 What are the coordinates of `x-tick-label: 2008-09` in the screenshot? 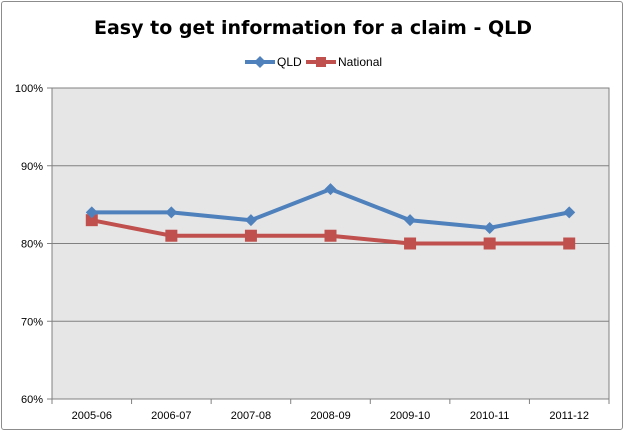 It's located at (330, 416).